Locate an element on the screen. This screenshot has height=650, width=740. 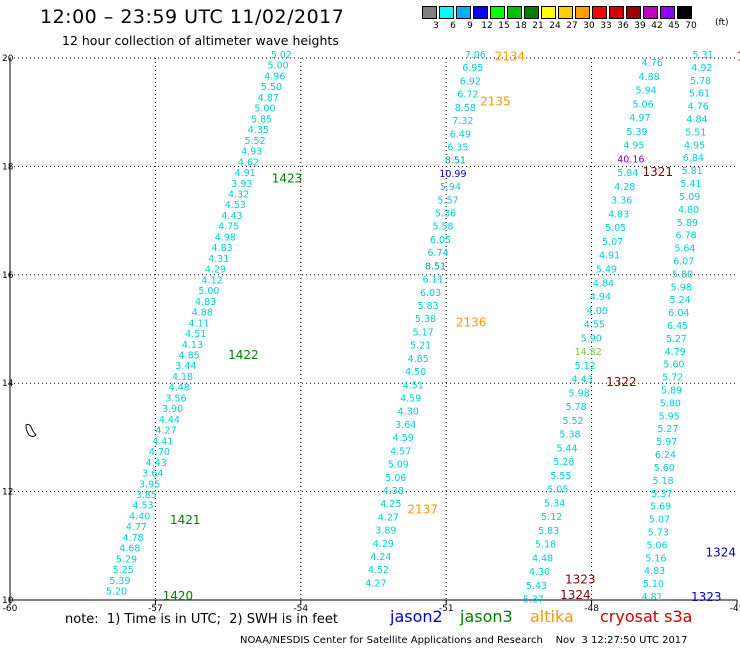
swh-value: 4.68 is located at coordinates (129, 549).